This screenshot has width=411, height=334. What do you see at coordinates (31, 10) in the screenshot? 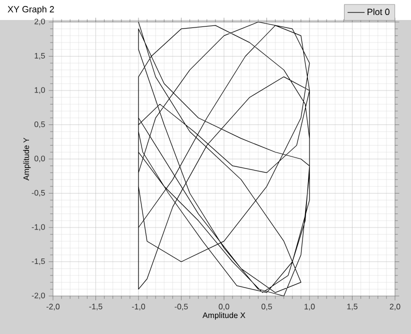
I see `chart-title: XY Graph 2` at bounding box center [31, 10].